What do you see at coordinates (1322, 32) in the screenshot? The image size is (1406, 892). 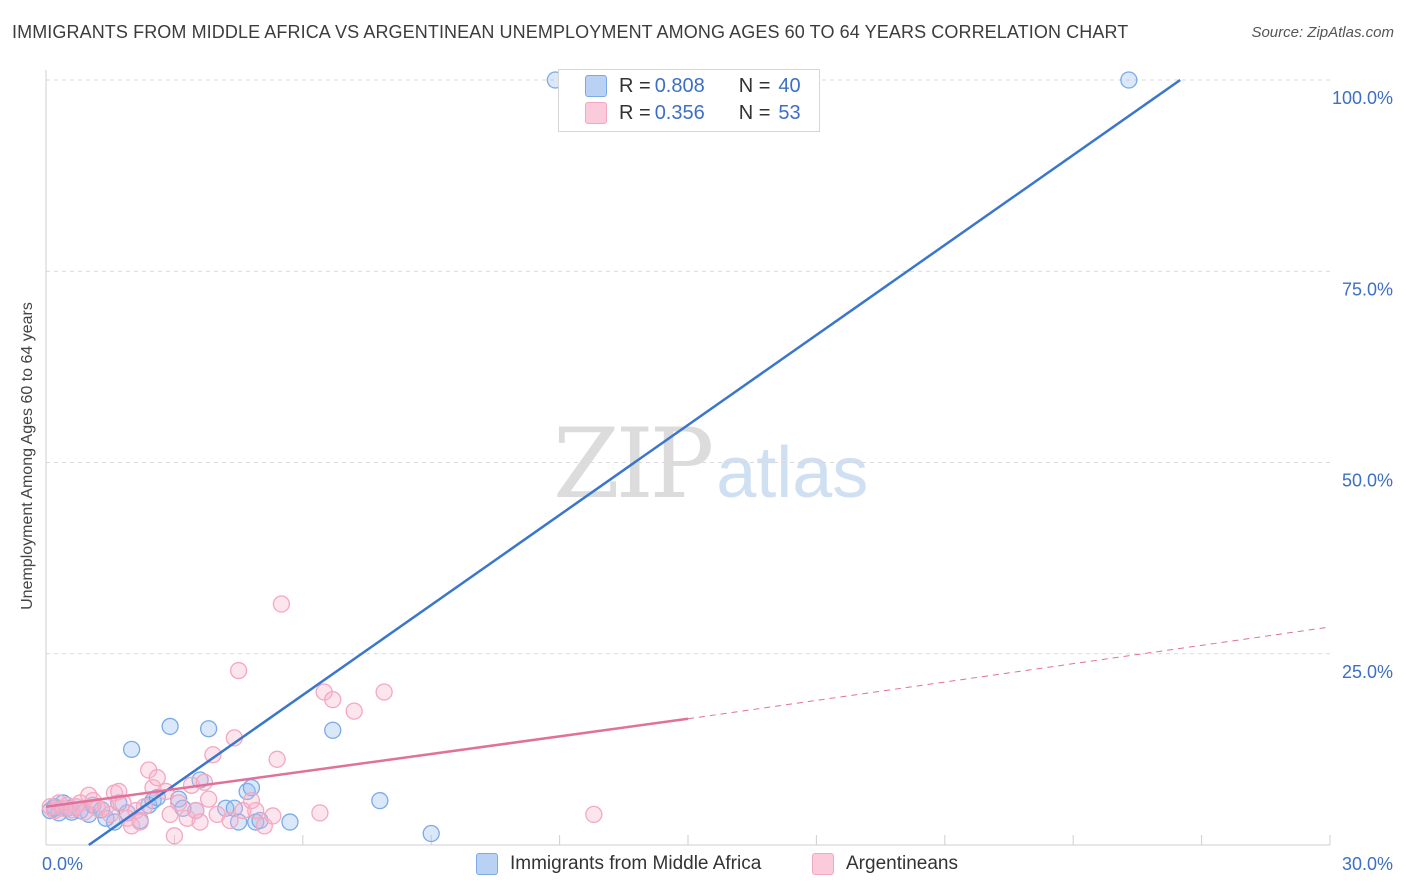 I see `chart-source: Source: ZipAtlas.com` at bounding box center [1322, 32].